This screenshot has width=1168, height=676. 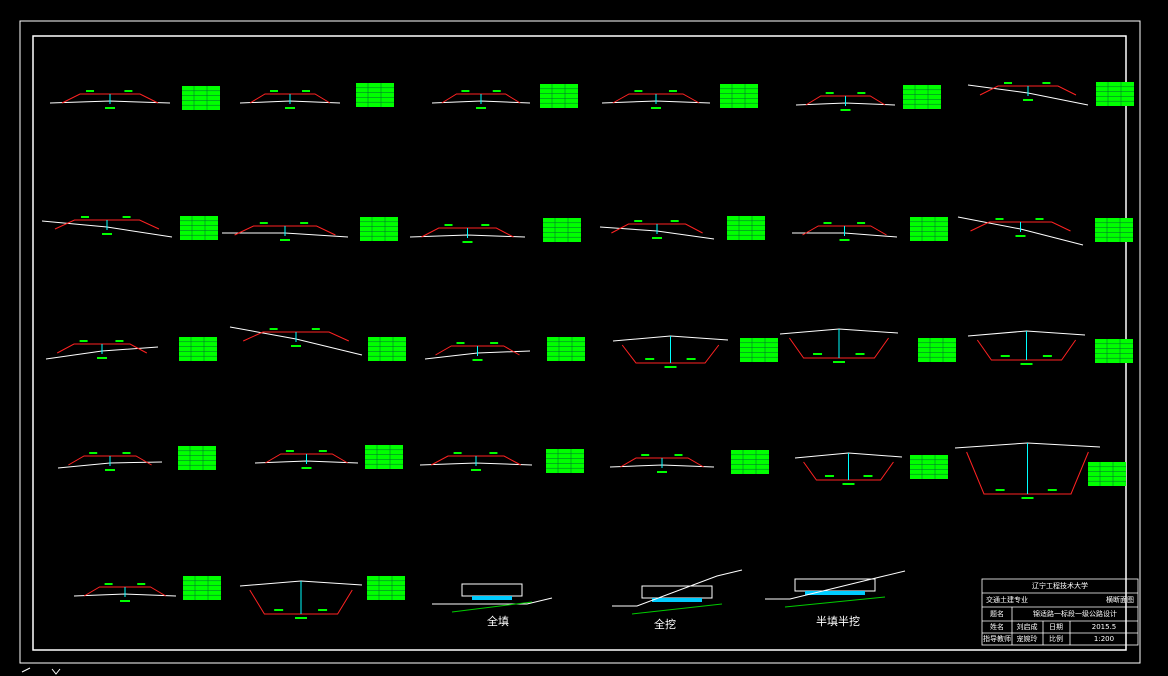 What do you see at coordinates (1060, 585) in the screenshot?
I see `school: 辽宁工程技术大学` at bounding box center [1060, 585].